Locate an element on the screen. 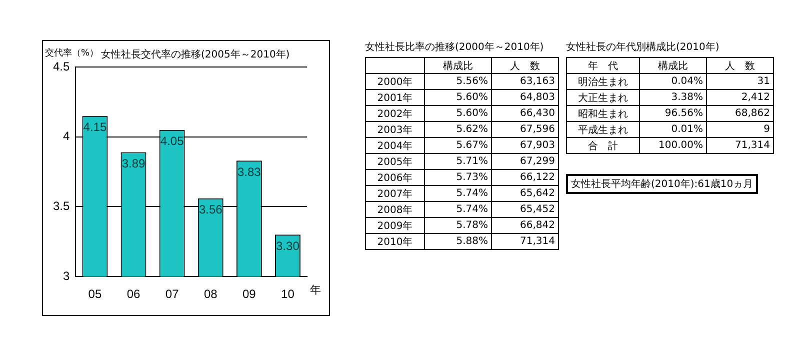  y-tick-label: 明治生まれ is located at coordinates (603, 82).